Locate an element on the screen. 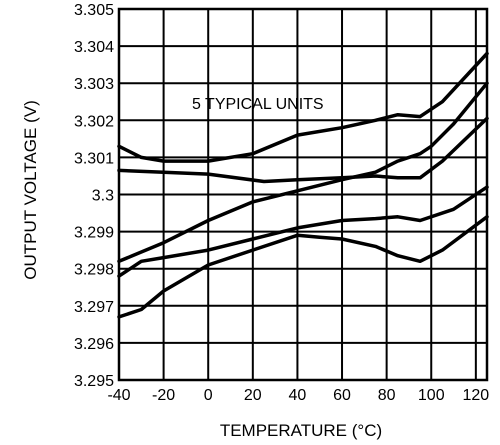 This screenshot has height=445, width=500. y-tick-label: 3.299 is located at coordinates (94, 233).